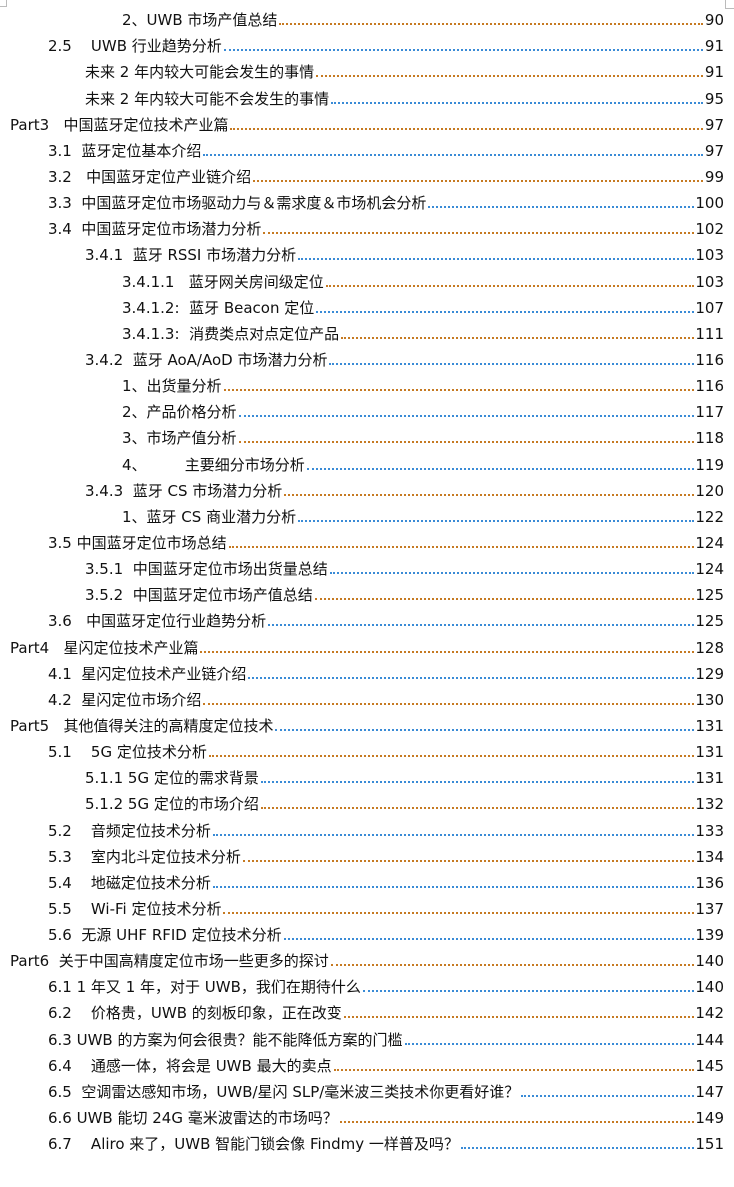 This screenshot has height=1187, width=734. I want to click on toc-entry-title: 5.3 室内北斗定位技术分析, so click(144, 856).